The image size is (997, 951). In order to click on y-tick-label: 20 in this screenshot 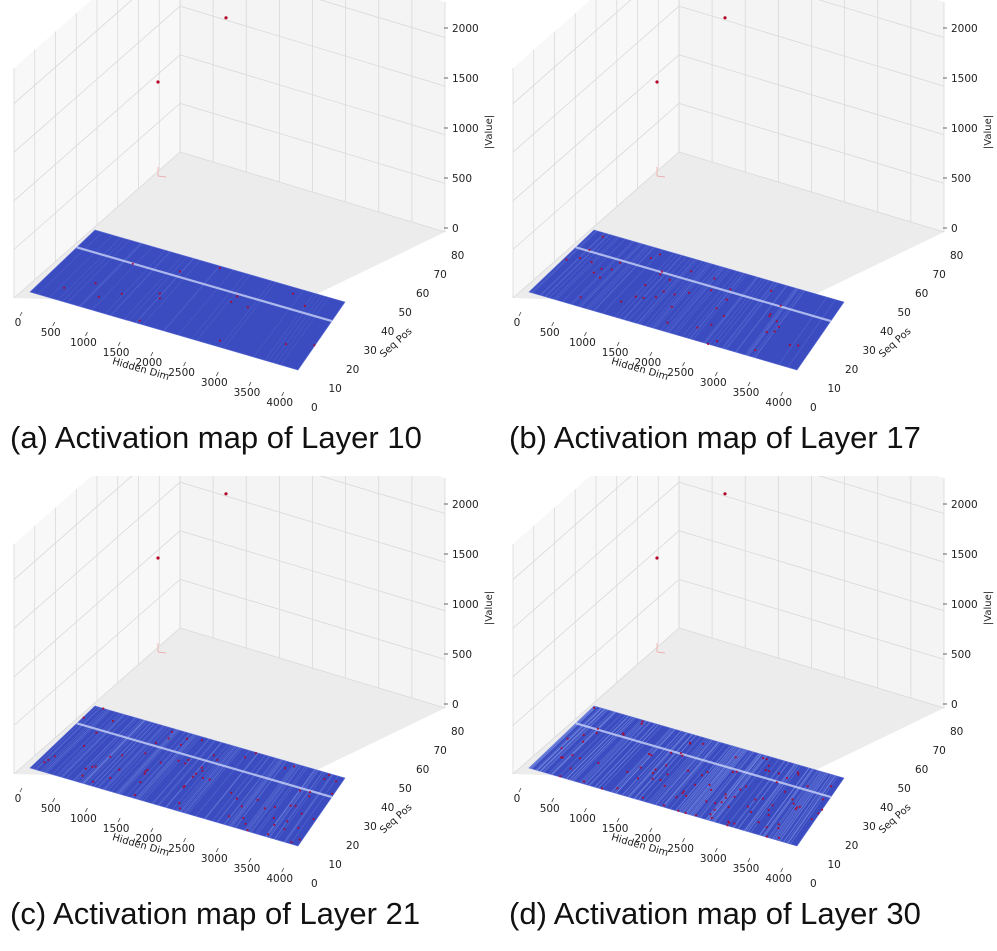, I will do `click(352, 846)`.